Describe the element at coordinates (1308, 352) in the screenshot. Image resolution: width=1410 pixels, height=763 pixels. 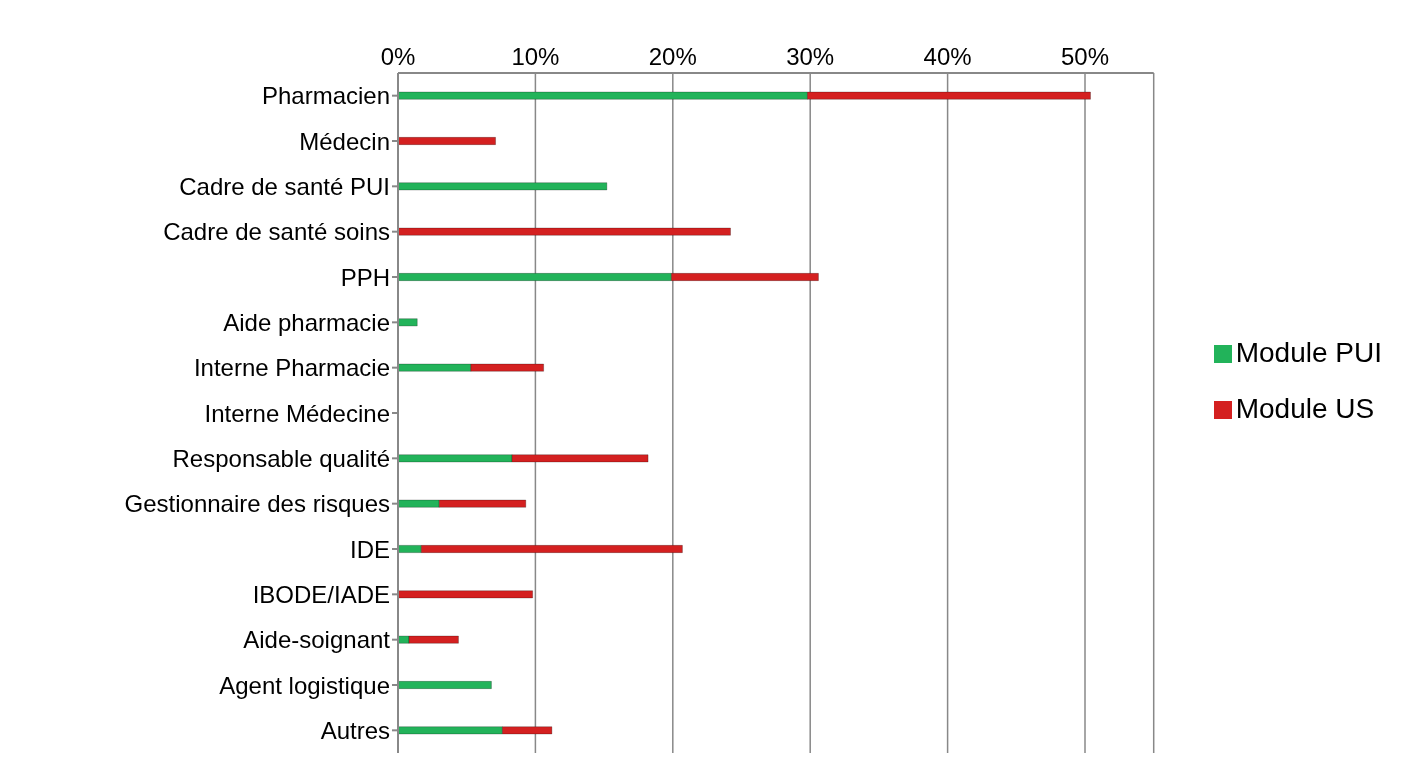
I see `legend-label: Module PUI` at that location.